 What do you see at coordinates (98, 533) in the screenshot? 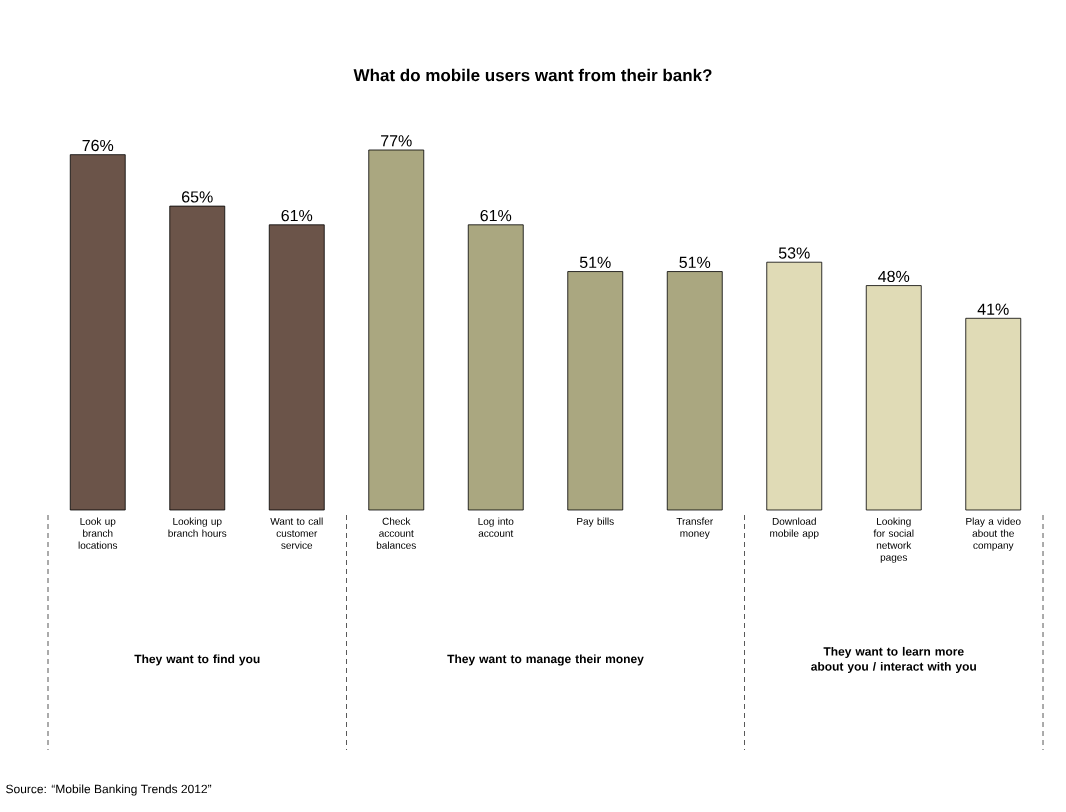
I see `x-tick-label: Look up branch locations` at bounding box center [98, 533].